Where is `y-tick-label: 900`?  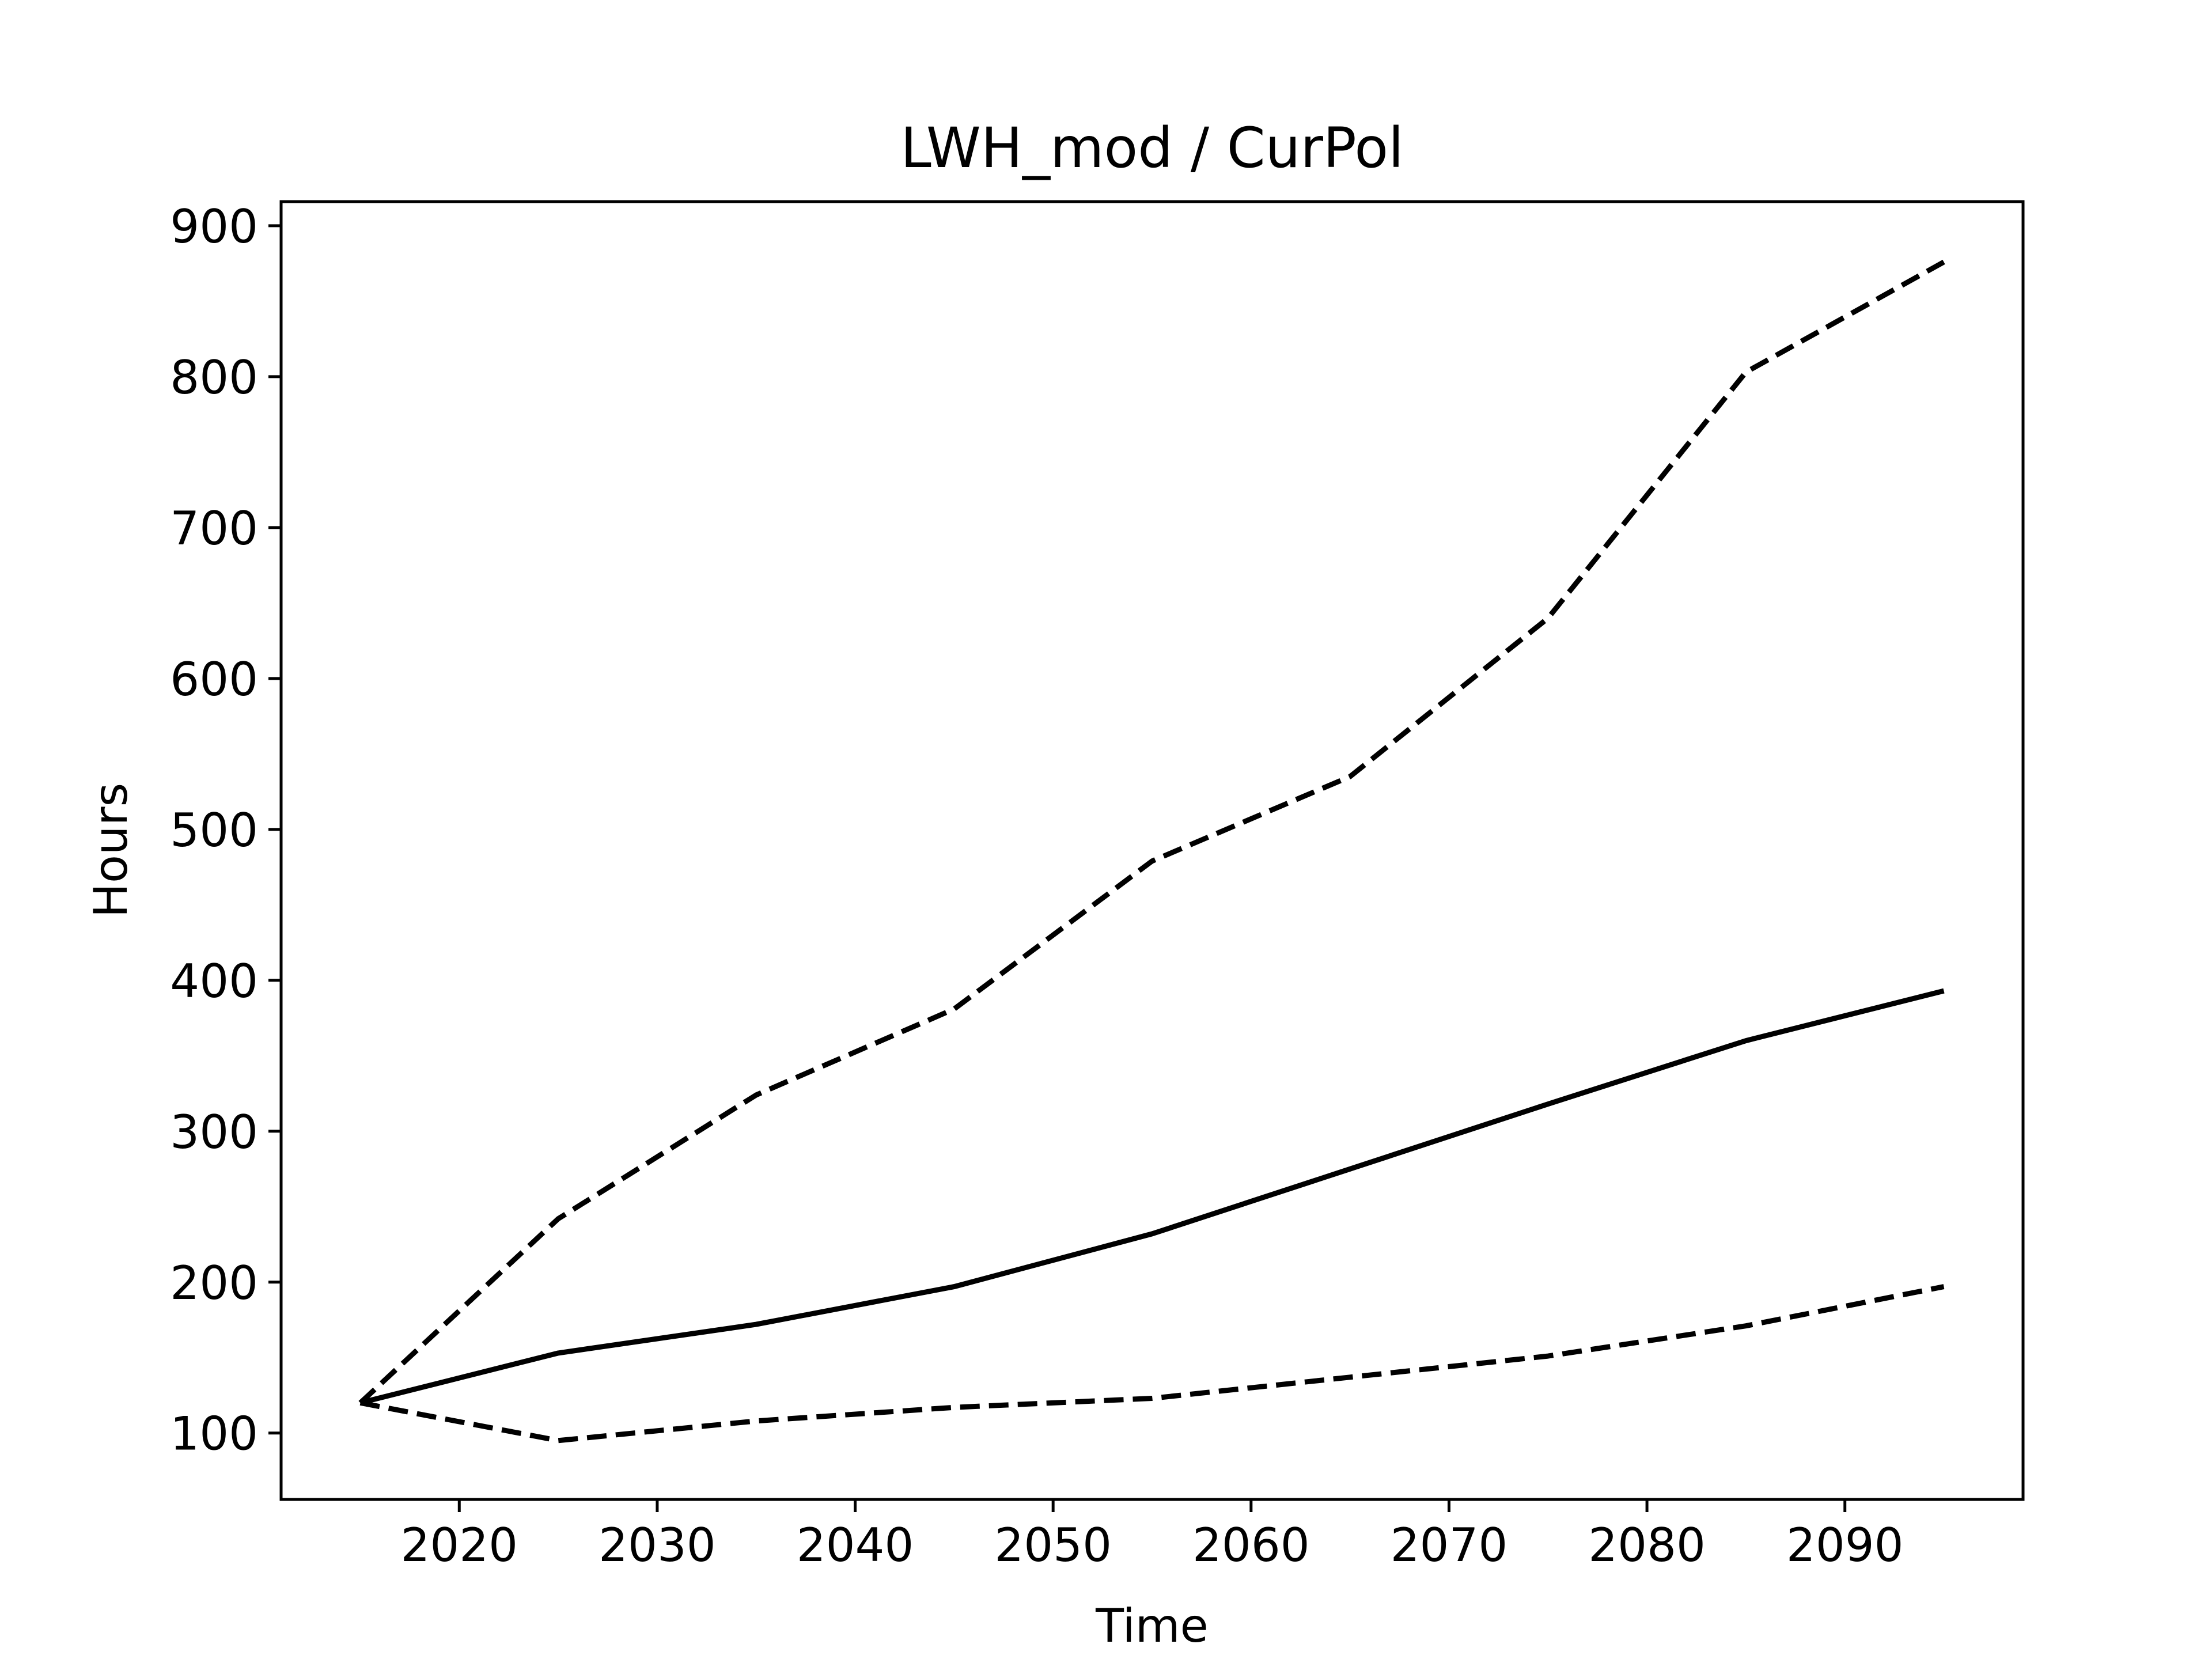
y-tick-label: 900 is located at coordinates (214, 226).